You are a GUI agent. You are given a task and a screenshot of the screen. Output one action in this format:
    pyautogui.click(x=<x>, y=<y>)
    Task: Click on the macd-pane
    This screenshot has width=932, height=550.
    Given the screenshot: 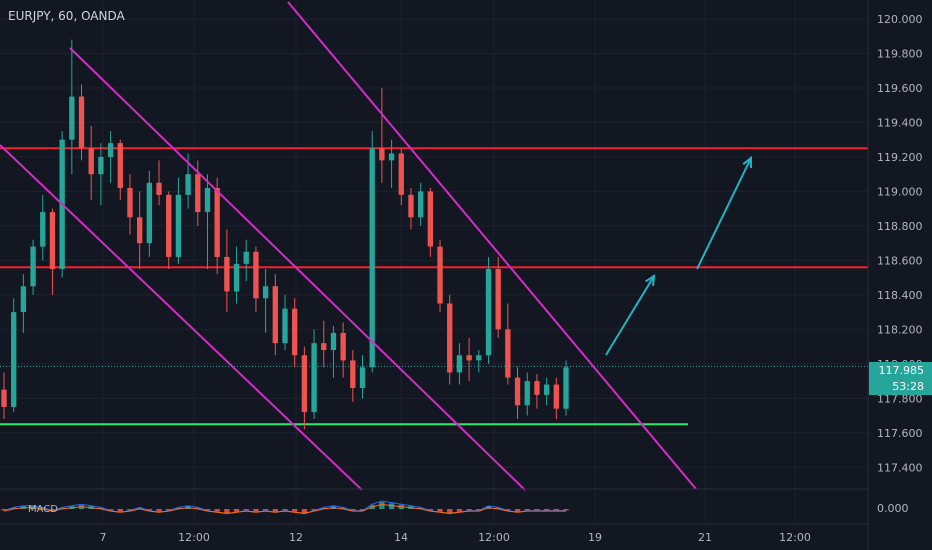 What is the action you would take?
    pyautogui.click(x=285, y=507)
    